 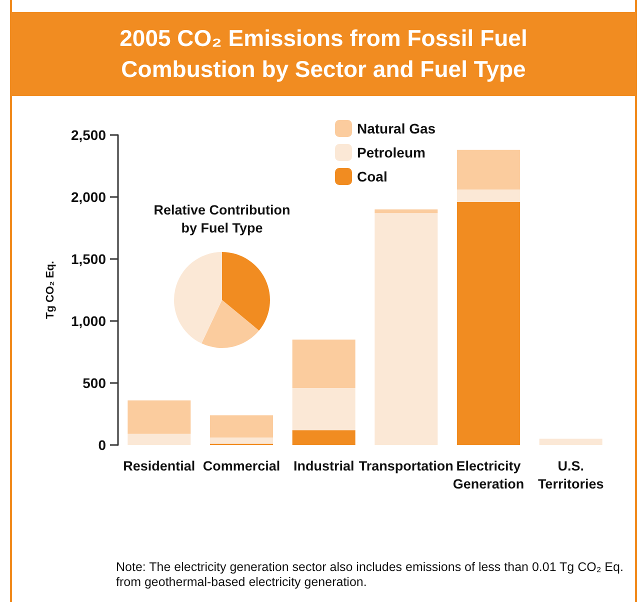 What do you see at coordinates (159, 466) in the screenshot?
I see `x-tick-label: Residential` at bounding box center [159, 466].